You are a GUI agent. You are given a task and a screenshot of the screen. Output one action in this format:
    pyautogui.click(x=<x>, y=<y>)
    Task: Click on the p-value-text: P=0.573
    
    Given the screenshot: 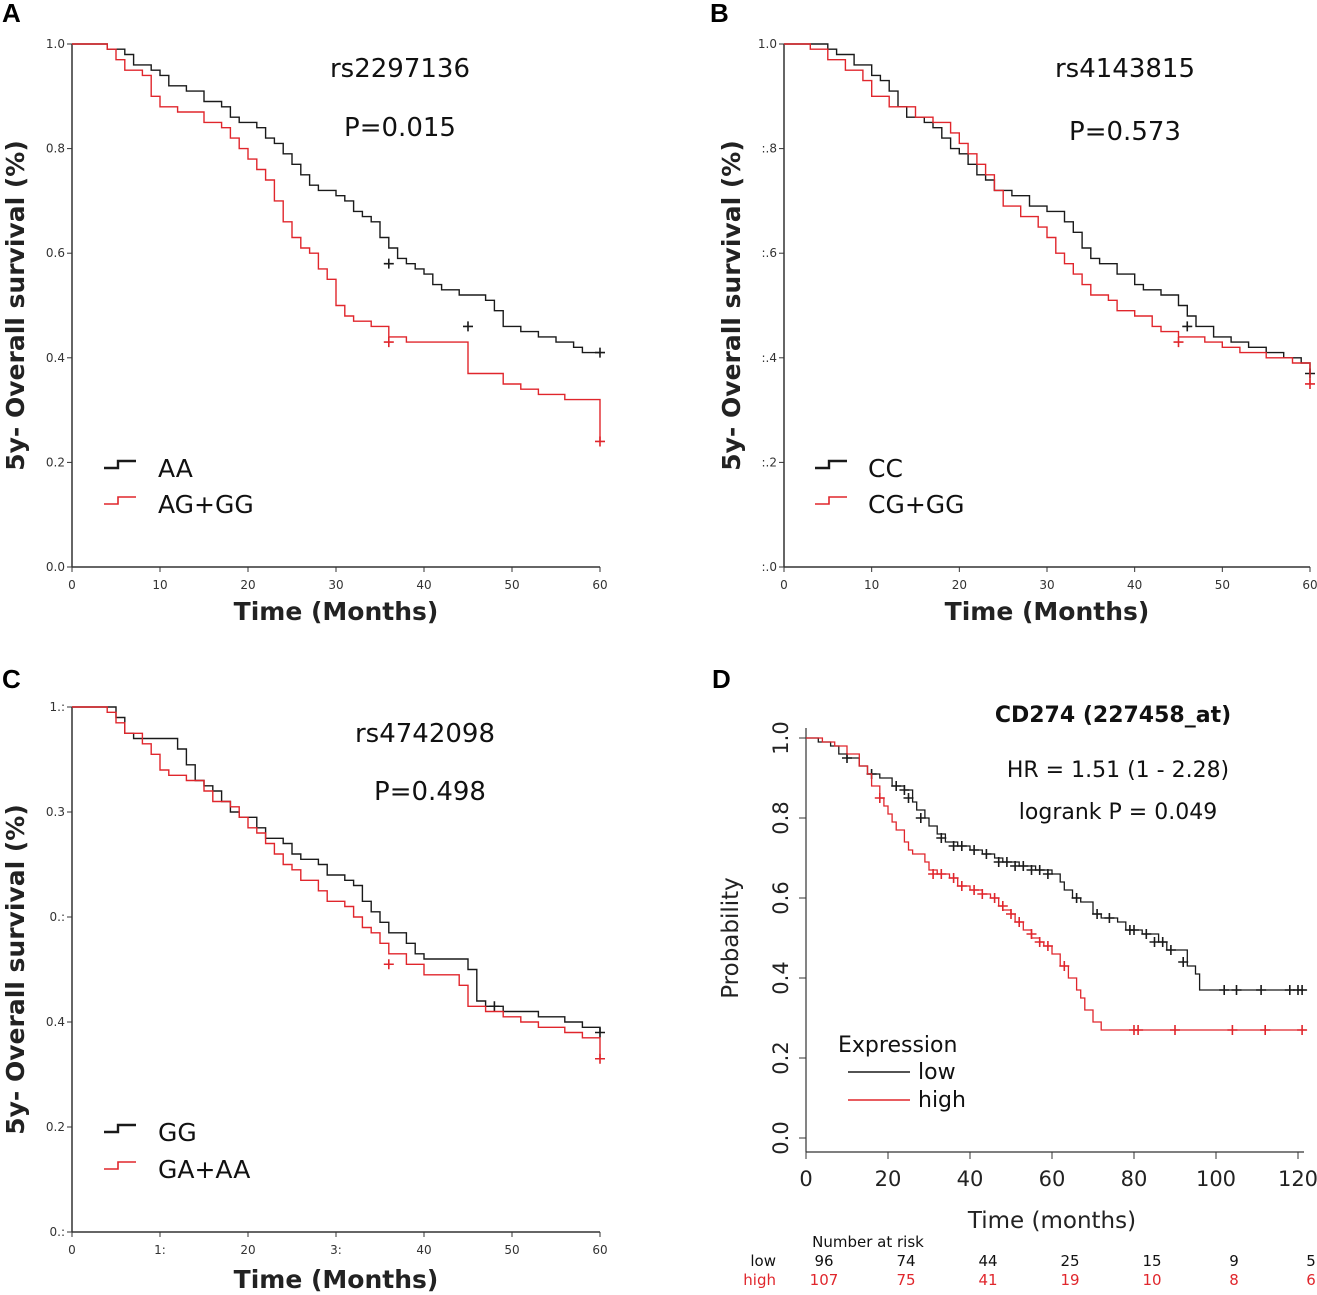 What is the action you would take?
    pyautogui.click(x=1125, y=132)
    